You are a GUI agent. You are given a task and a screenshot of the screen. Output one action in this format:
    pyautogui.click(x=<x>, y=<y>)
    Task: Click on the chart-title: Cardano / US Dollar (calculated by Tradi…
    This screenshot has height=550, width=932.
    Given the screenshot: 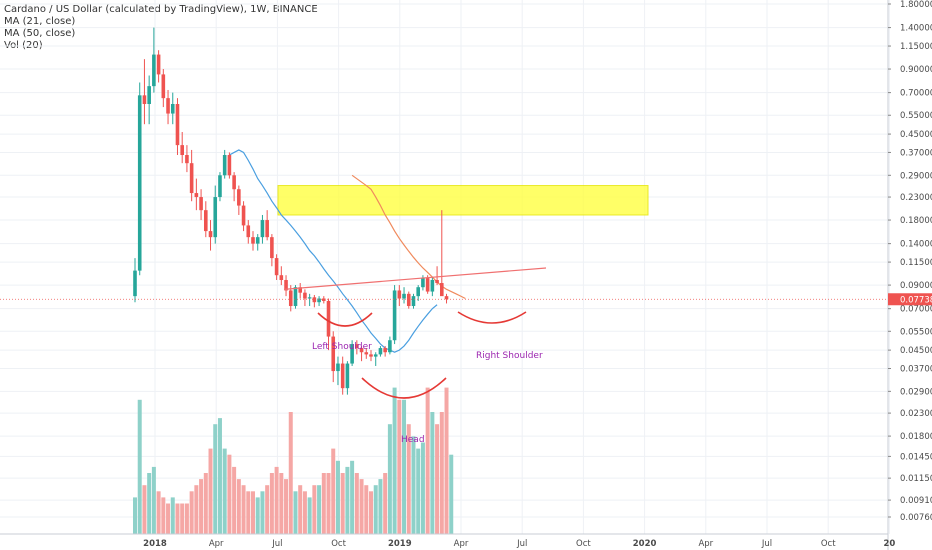 What is the action you would take?
    pyautogui.click(x=161, y=9)
    